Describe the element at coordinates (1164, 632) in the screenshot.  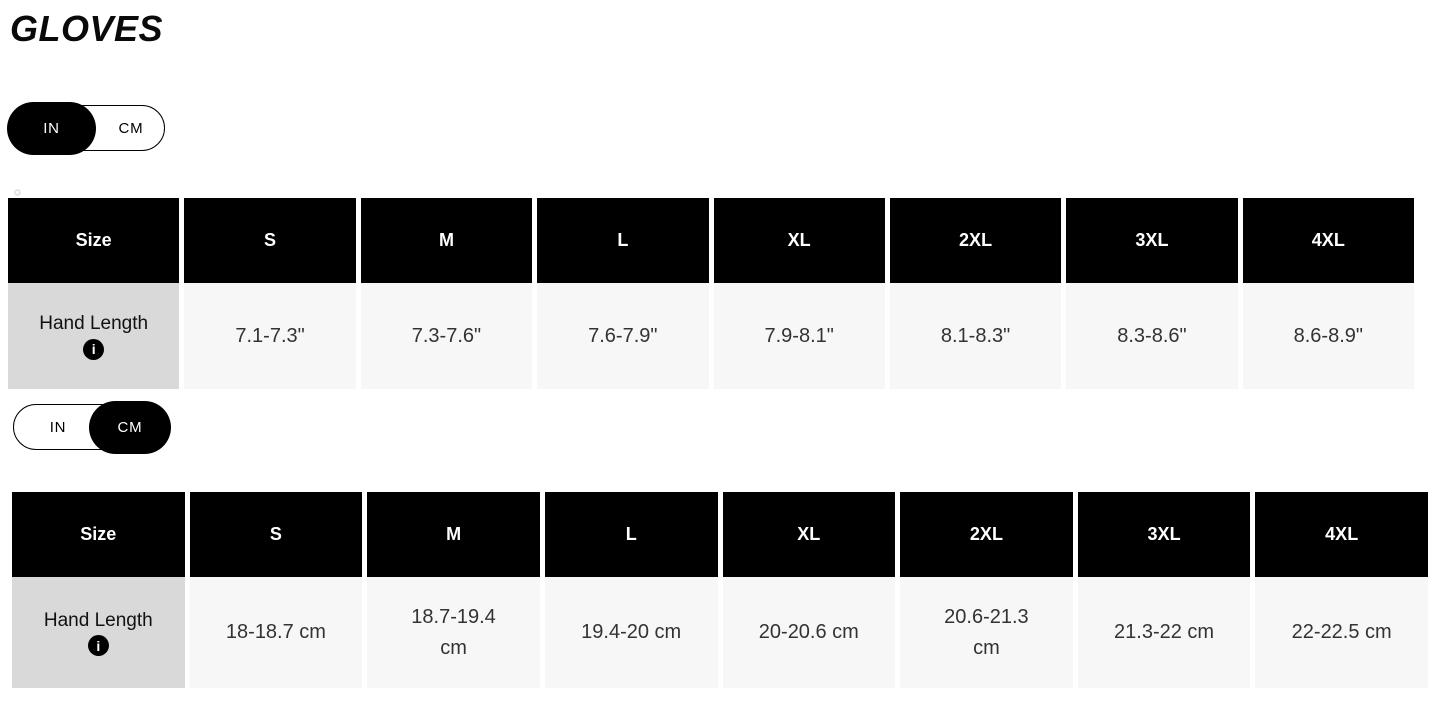
I see `table-cell: 21.3-22 cm` at that location.